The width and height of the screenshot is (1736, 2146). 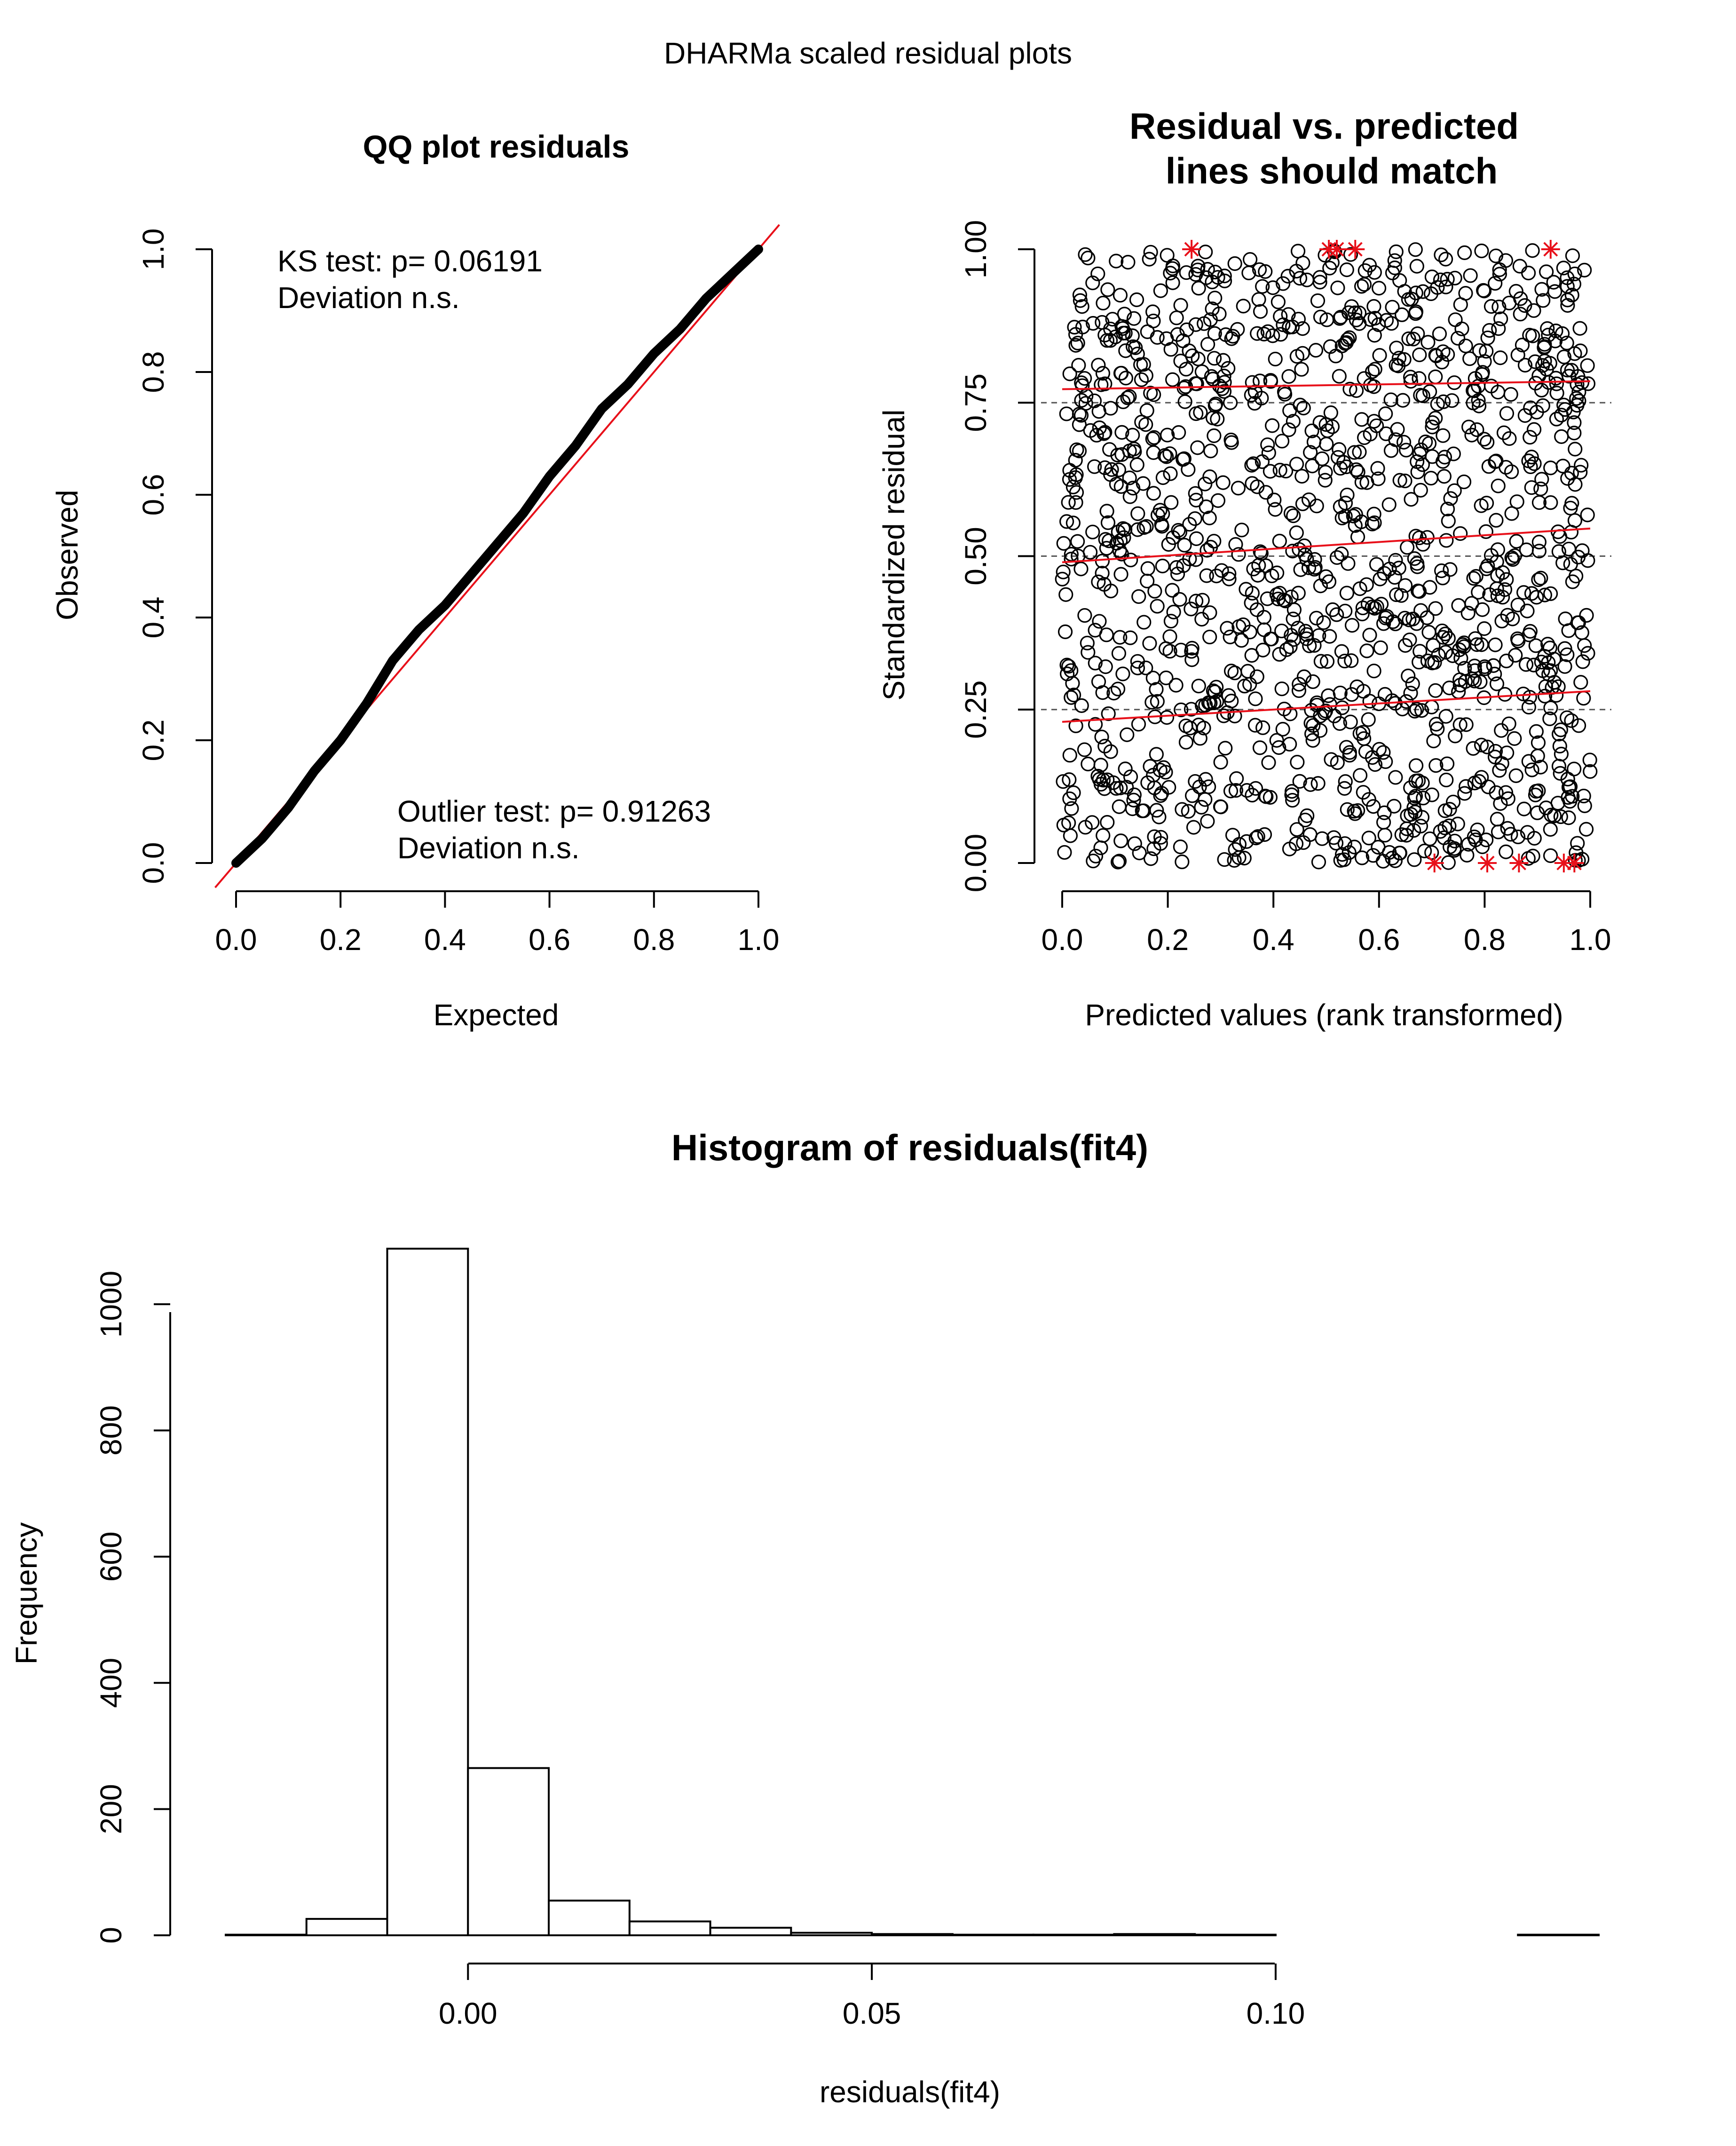 I want to click on rp-x-tick-label: 0.4, so click(x=1273, y=940).